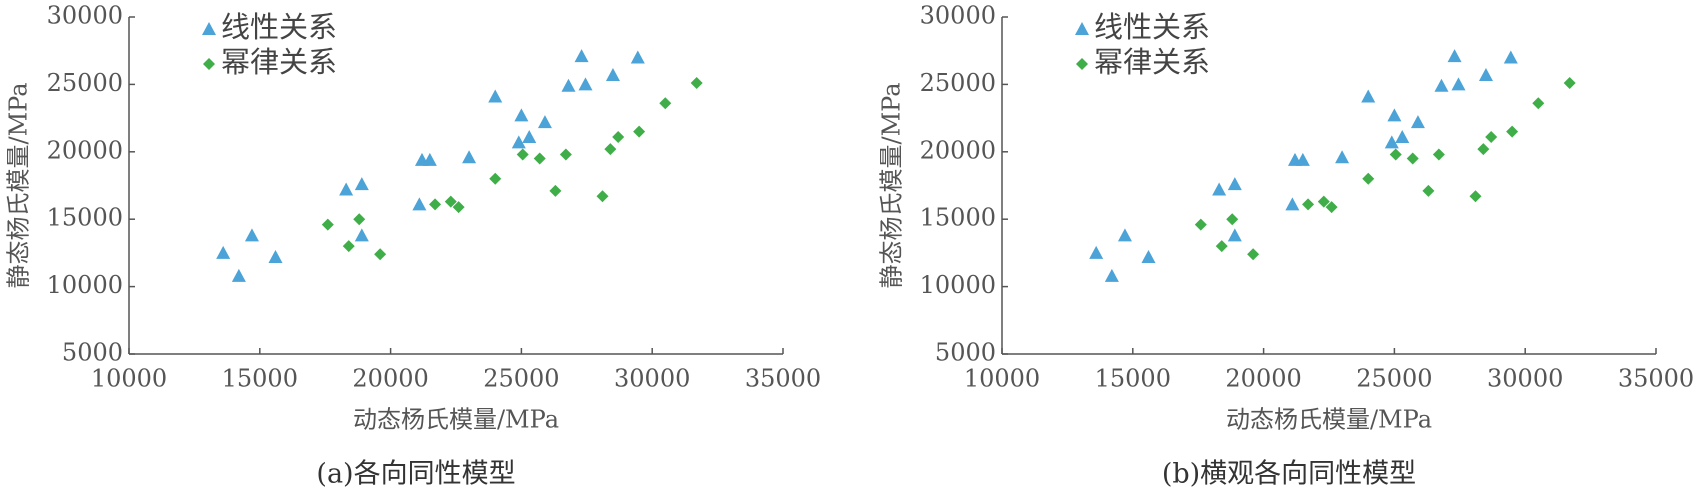 This screenshot has width=1700, height=492. I want to click on caption: (b)横观各向同性模型, so click(1289, 474).